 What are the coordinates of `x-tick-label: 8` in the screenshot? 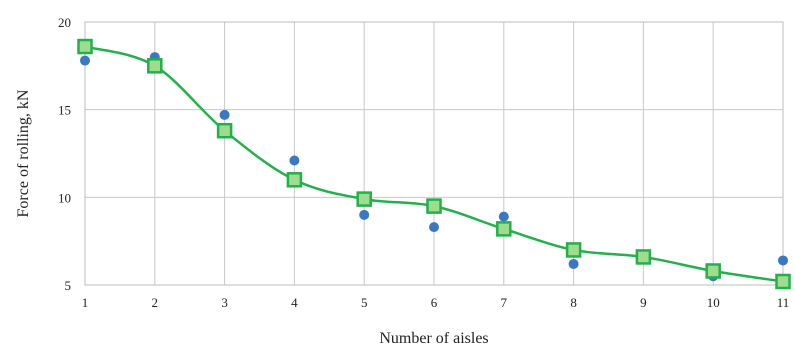 It's located at (573, 302).